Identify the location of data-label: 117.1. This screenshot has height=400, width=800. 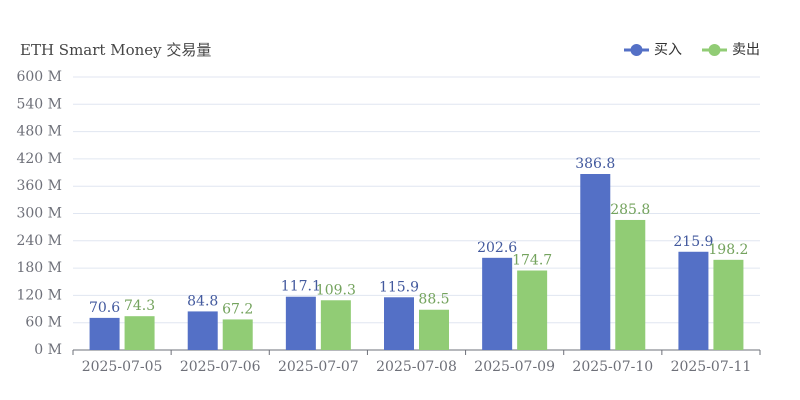
(301, 287).